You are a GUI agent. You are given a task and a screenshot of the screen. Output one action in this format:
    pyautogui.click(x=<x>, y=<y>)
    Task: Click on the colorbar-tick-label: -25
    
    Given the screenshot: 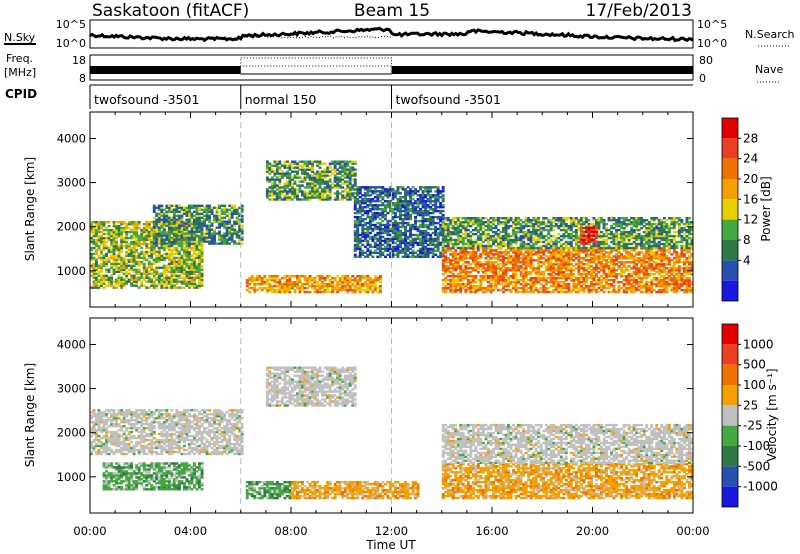 What is the action you would take?
    pyautogui.click(x=753, y=426)
    